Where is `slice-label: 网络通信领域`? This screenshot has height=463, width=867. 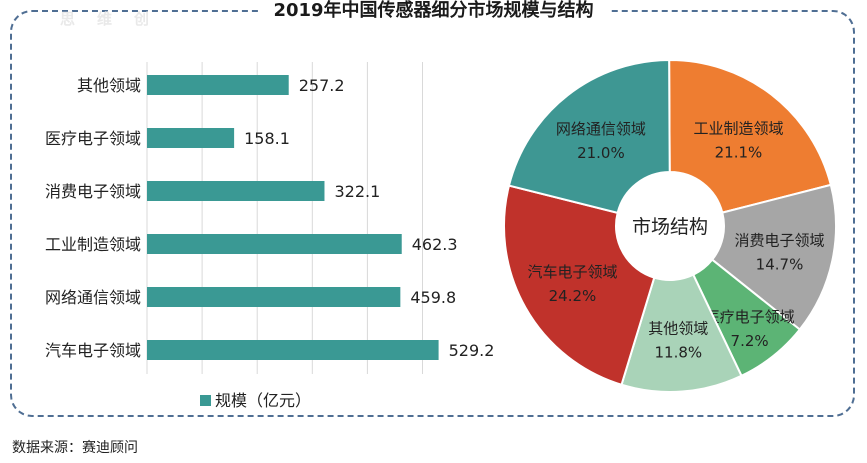 slice-label: 网络通信领域 is located at coordinates (601, 129).